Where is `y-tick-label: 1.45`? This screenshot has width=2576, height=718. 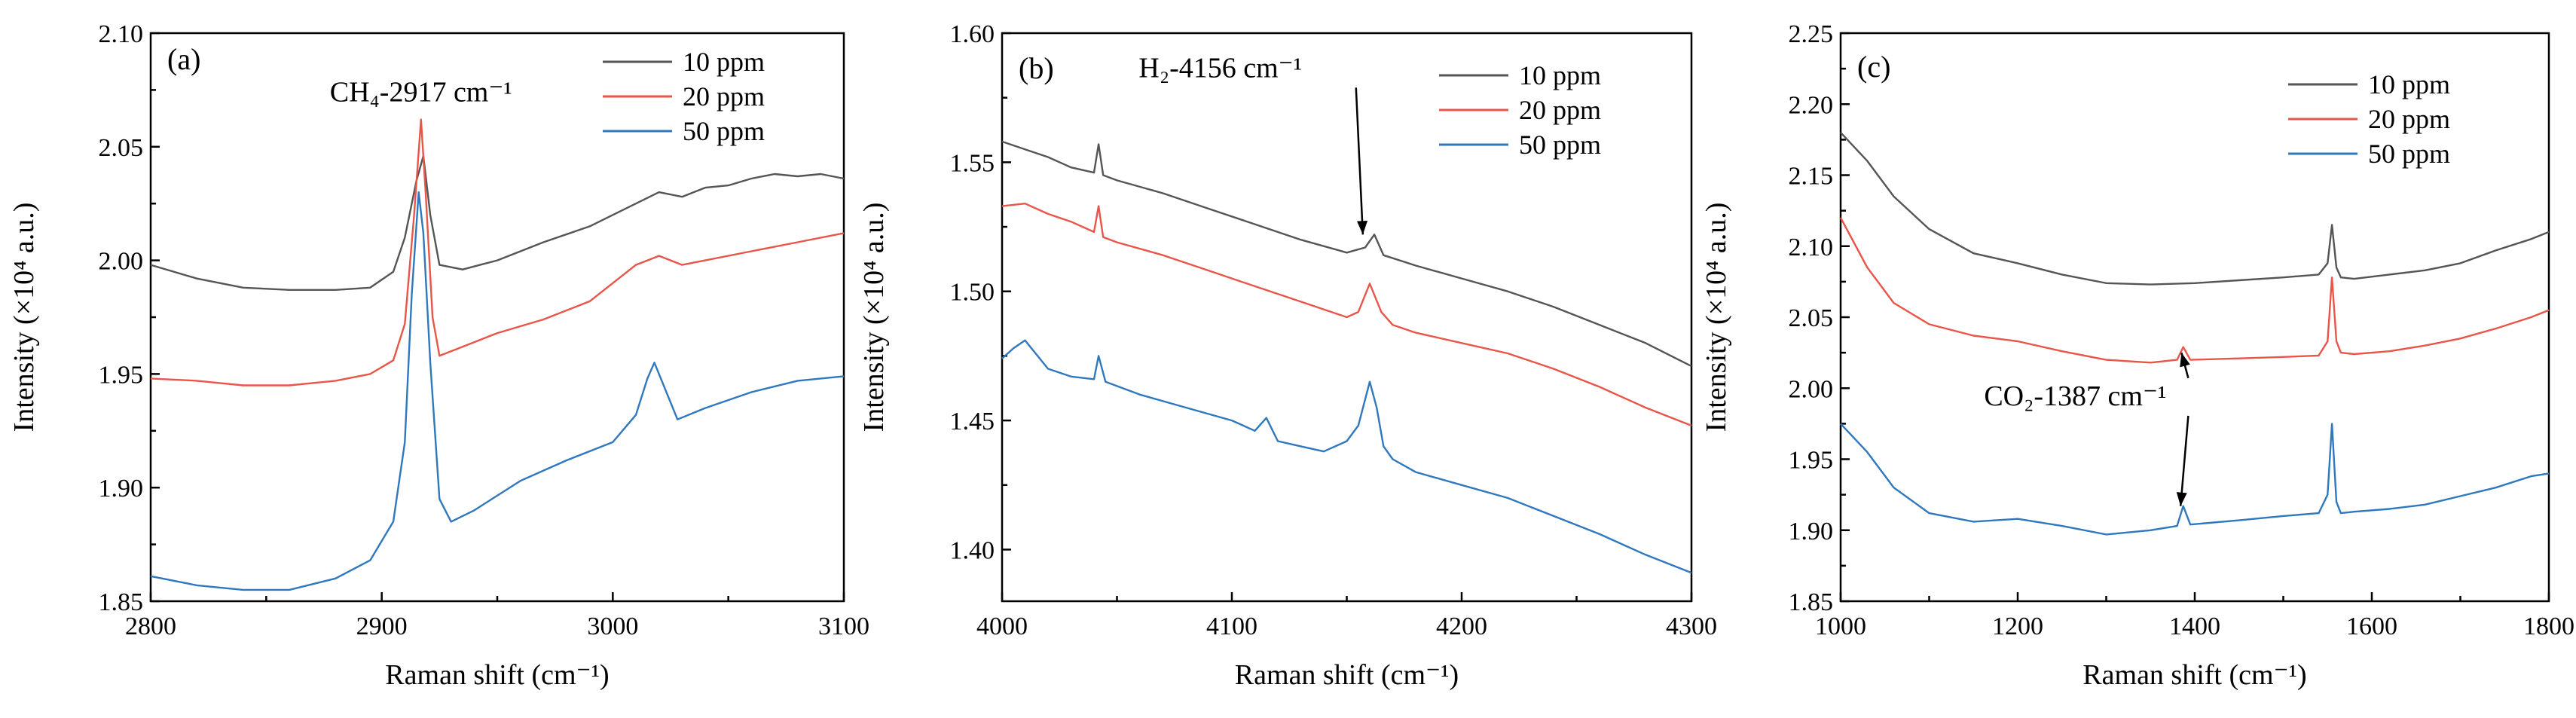 y-tick-label: 1.45 is located at coordinates (972, 421).